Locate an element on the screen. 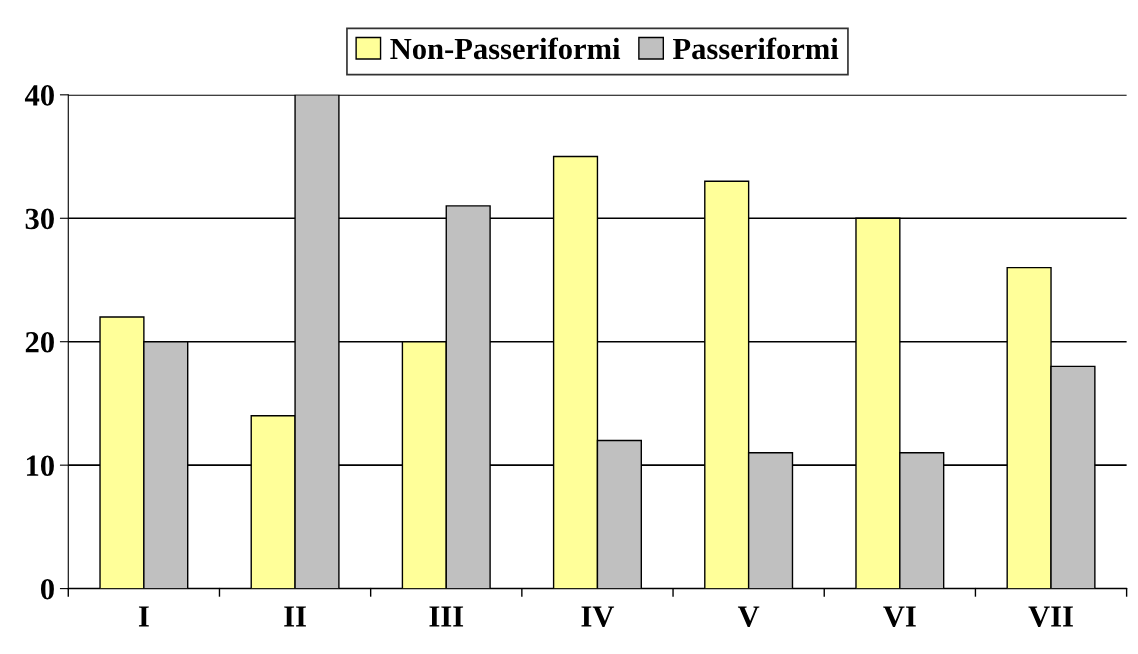 The image size is (1138, 654). legend-label: Non-Passeriformi is located at coordinates (505, 48).